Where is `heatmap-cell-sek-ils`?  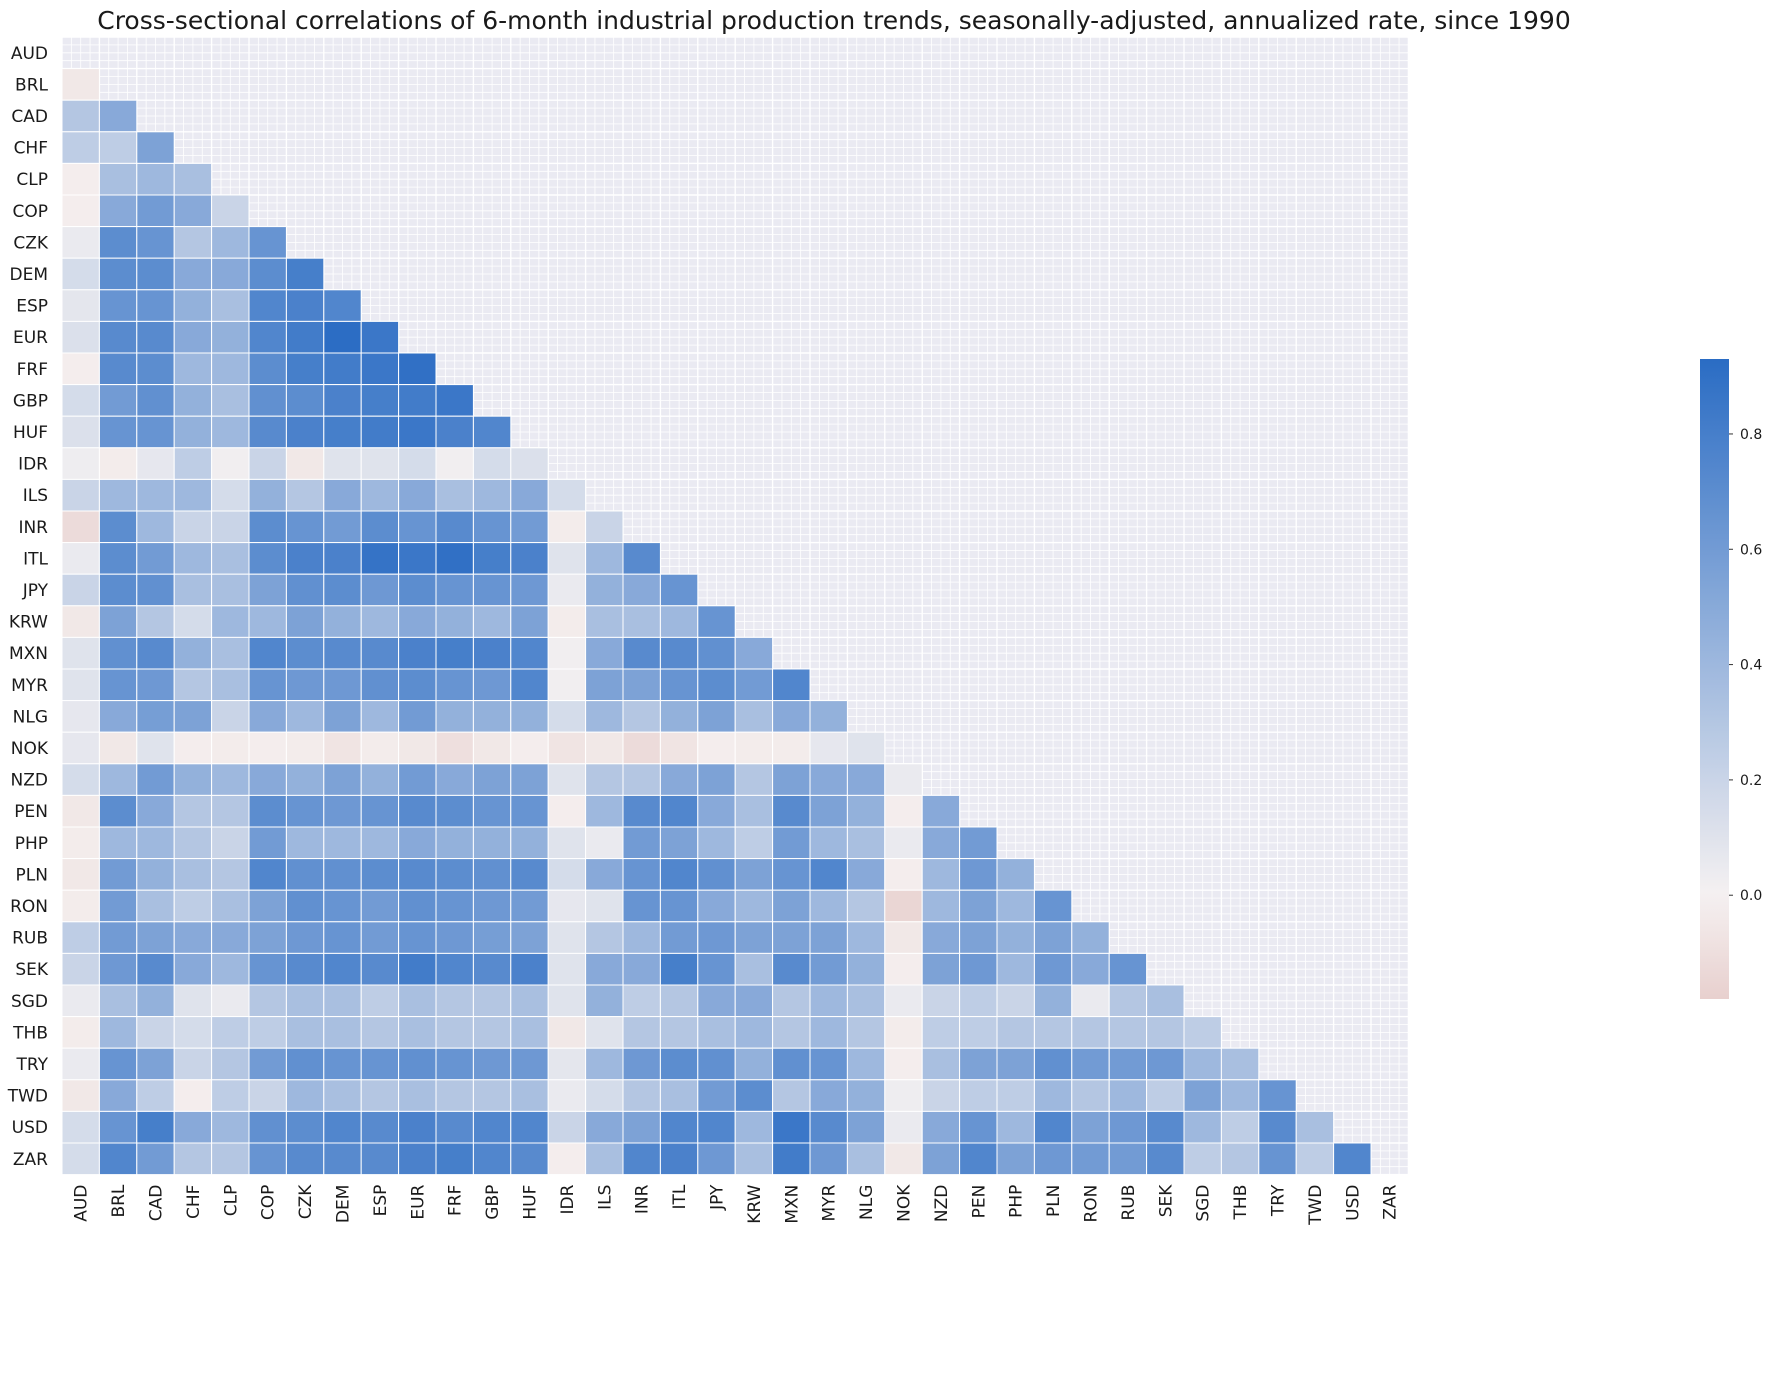
heatmap-cell-sek-ils is located at coordinates (604, 969).